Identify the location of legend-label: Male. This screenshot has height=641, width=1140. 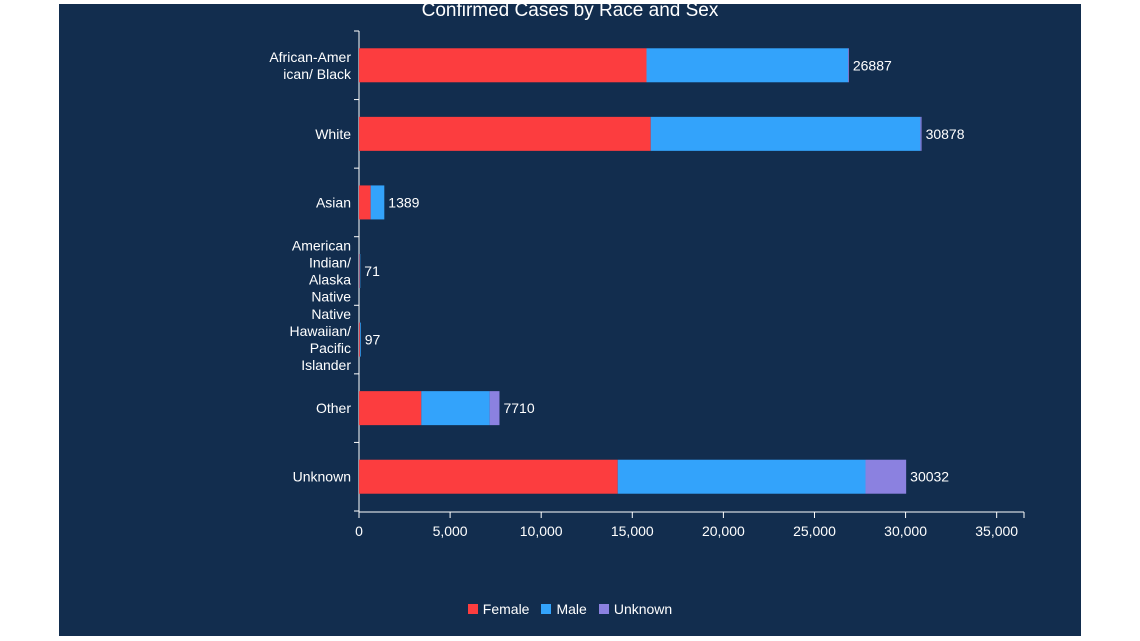
(571, 609).